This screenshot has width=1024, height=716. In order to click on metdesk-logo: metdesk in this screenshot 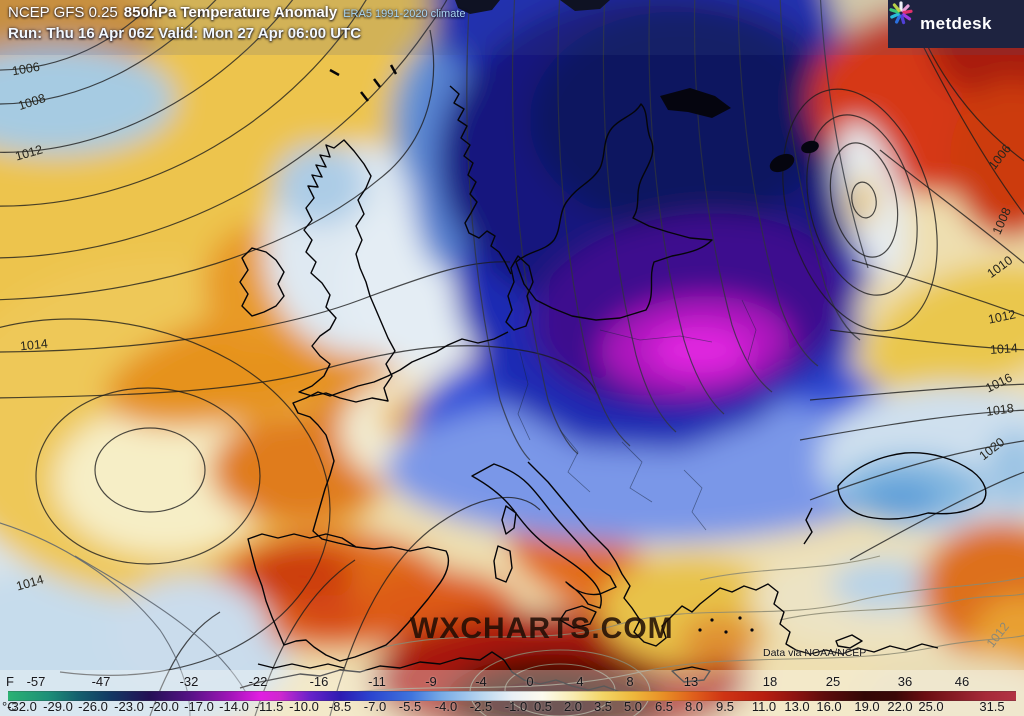, I will do `click(956, 24)`.